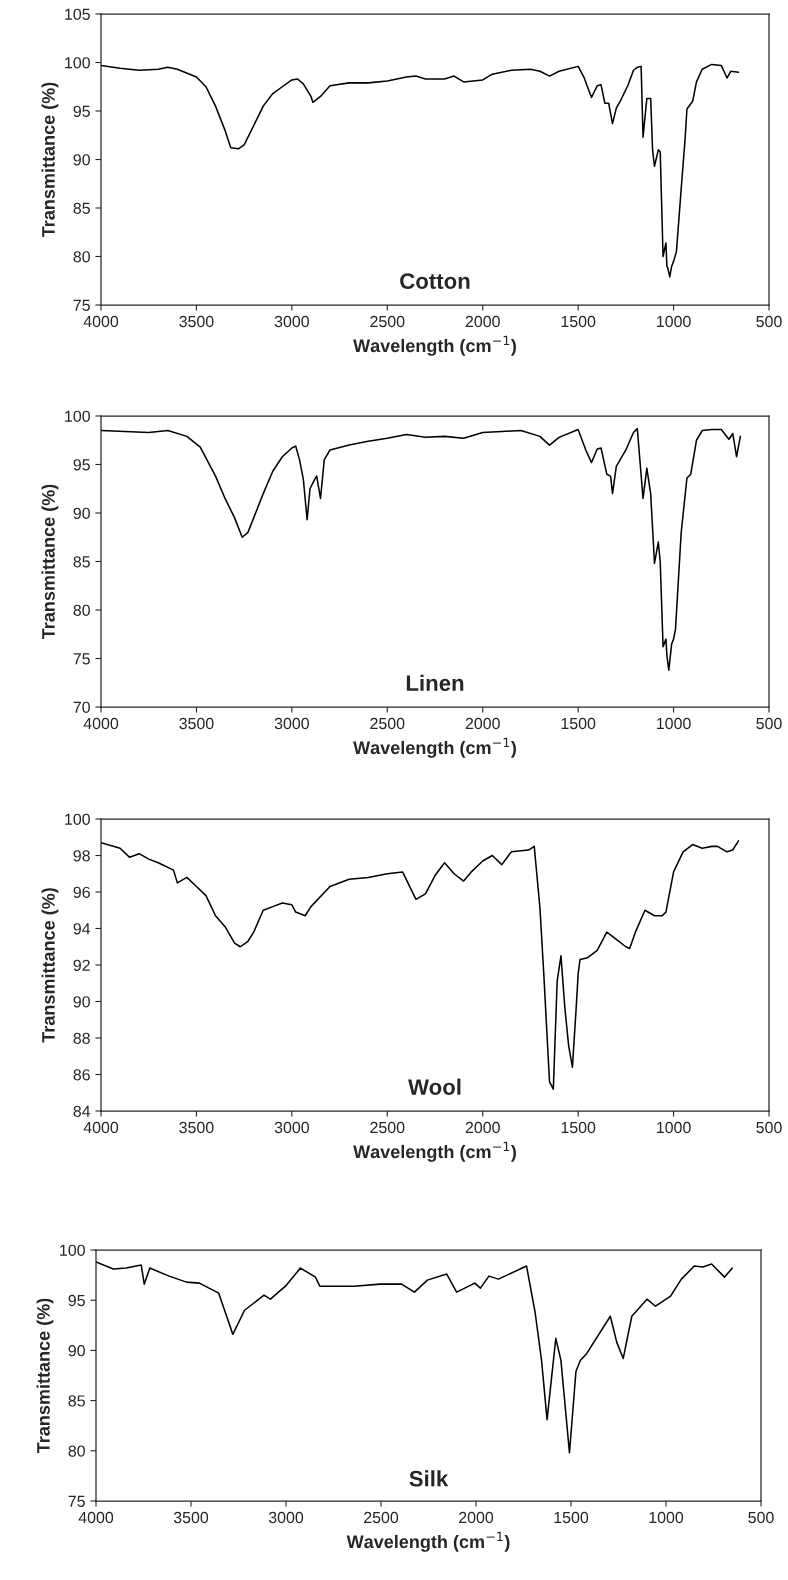  Describe the element at coordinates (81, 707) in the screenshot. I see `y-tick-label: 70` at that location.